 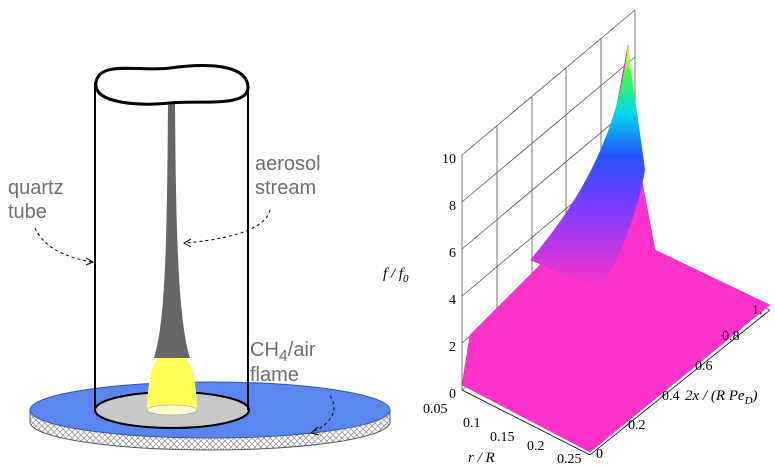 What do you see at coordinates (452, 347) in the screenshot?
I see `tick-label: 2` at bounding box center [452, 347].